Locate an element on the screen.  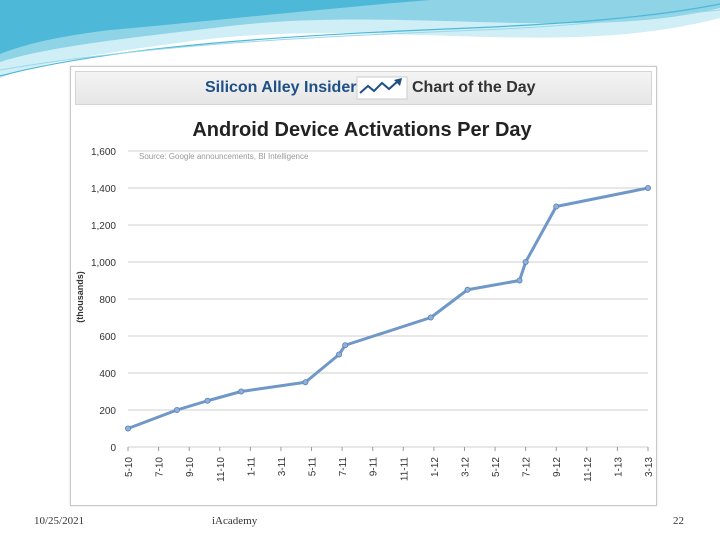
y-tick-label: 1,000 is located at coordinates (103, 263).